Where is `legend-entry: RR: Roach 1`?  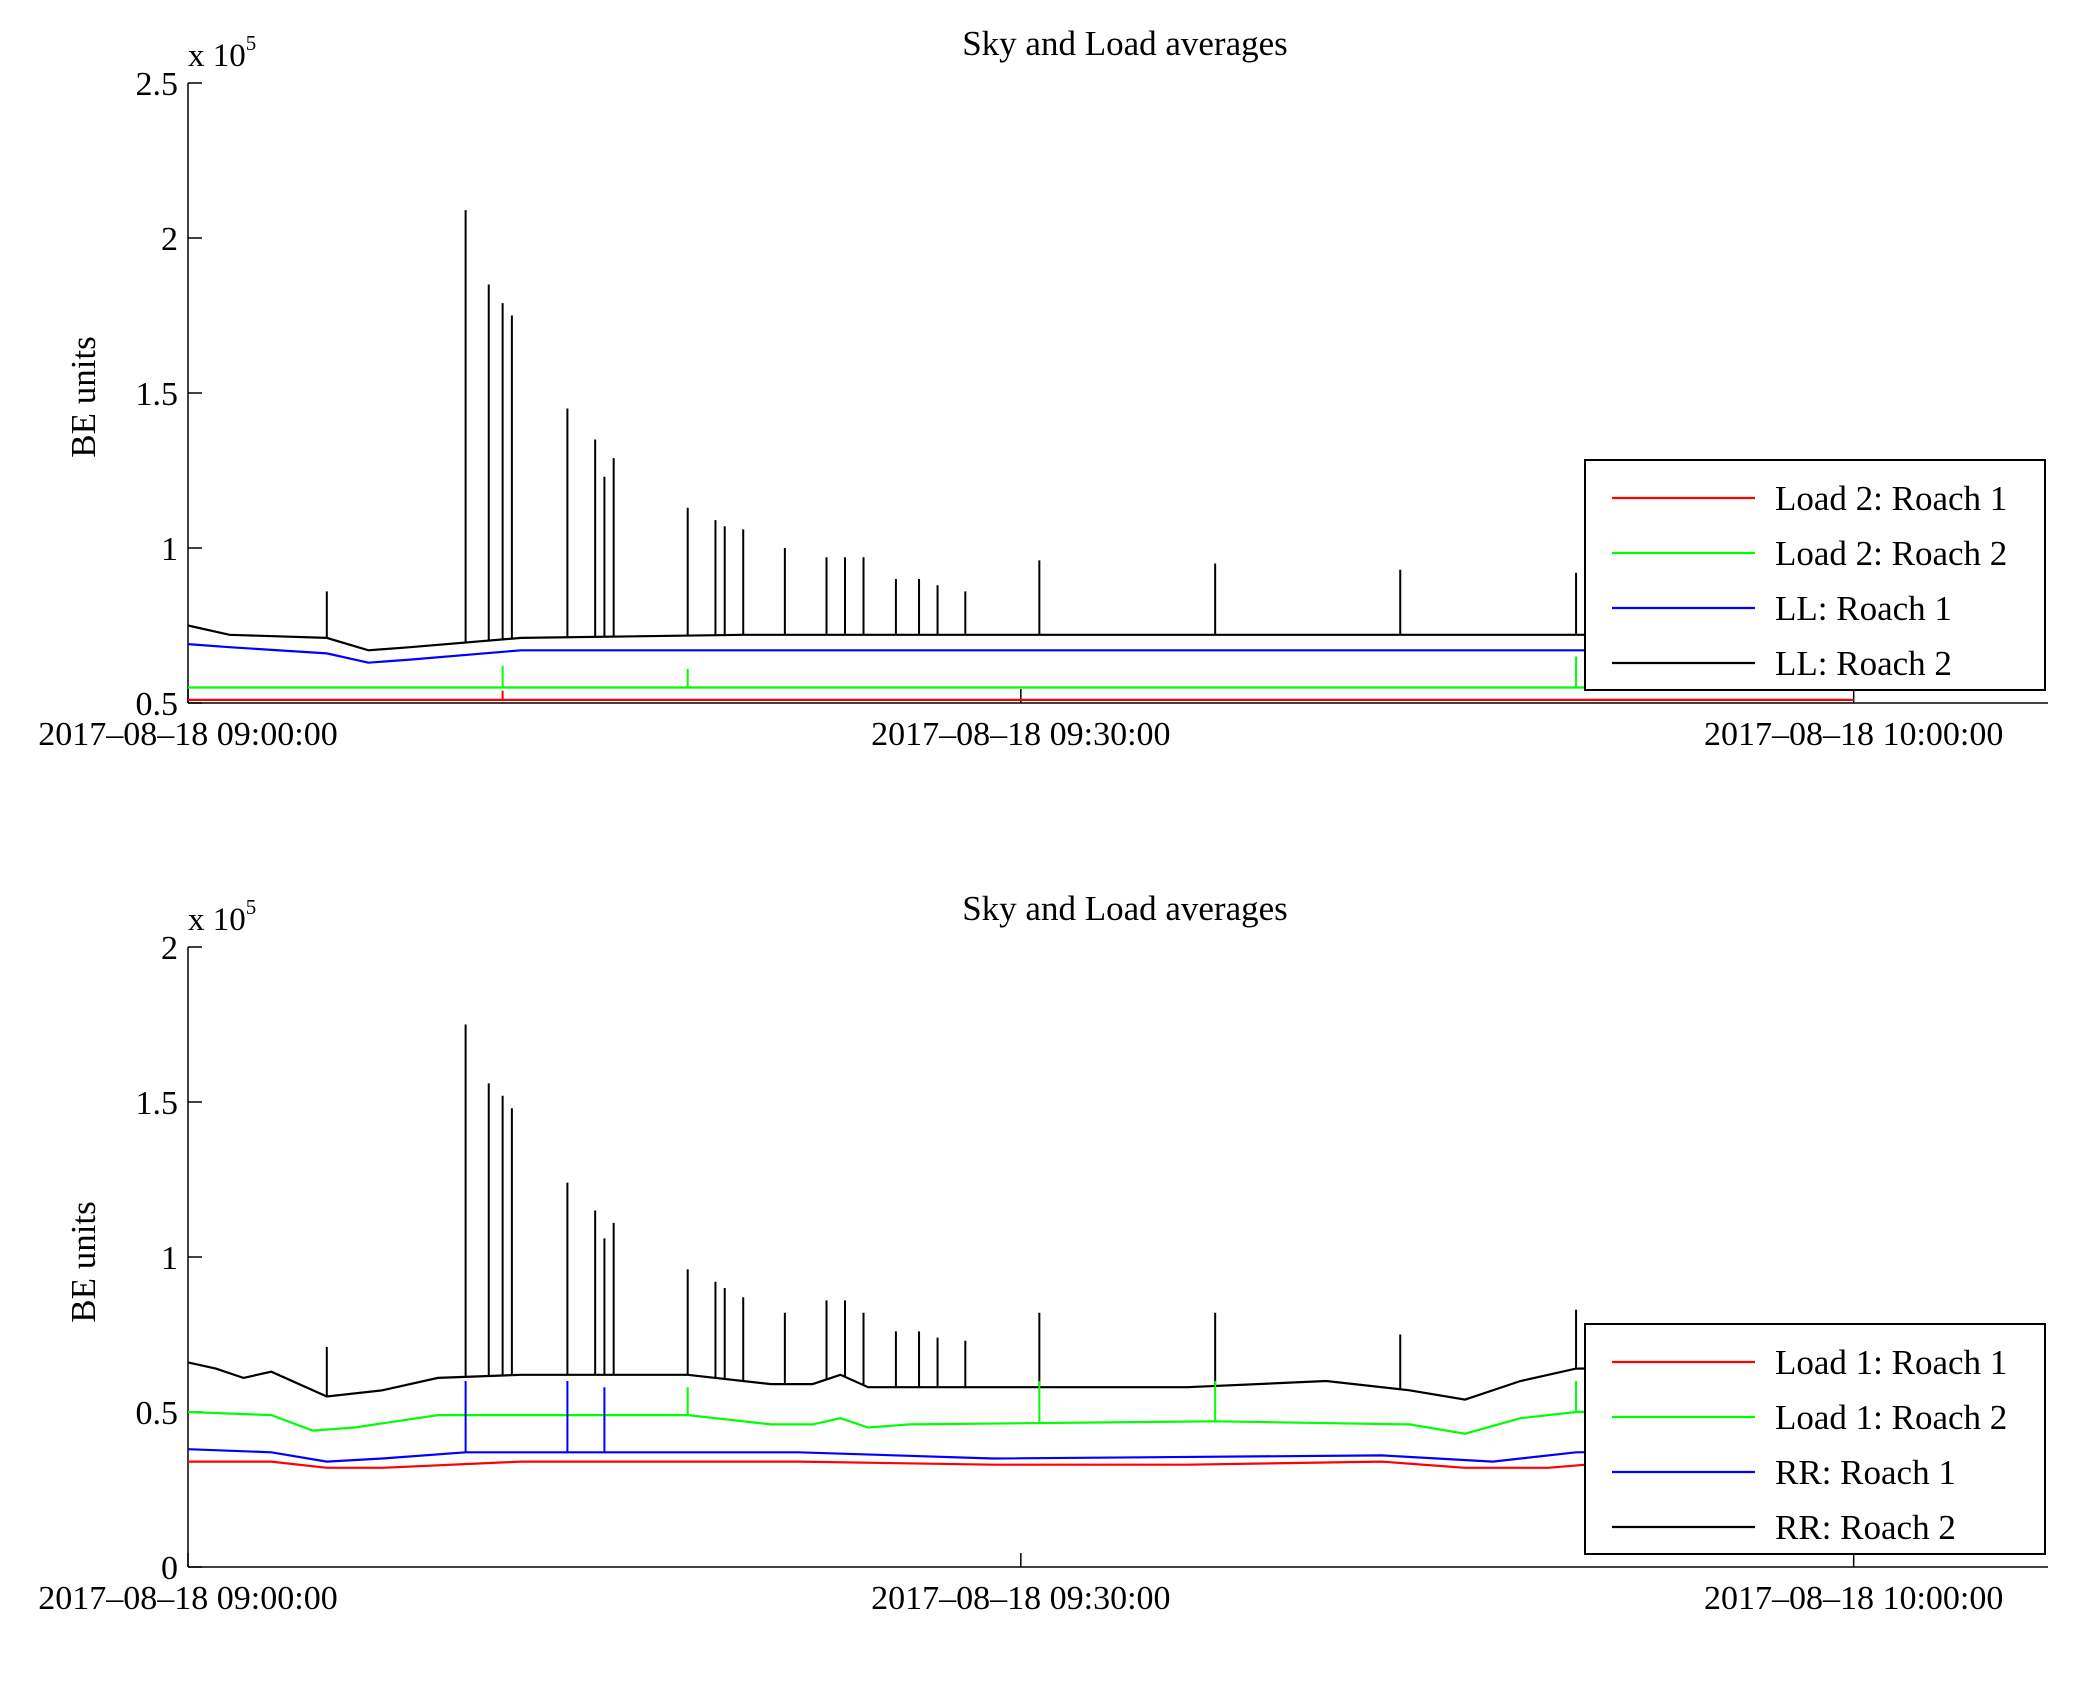 legend-entry: RR: Roach 1 is located at coordinates (1865, 1472).